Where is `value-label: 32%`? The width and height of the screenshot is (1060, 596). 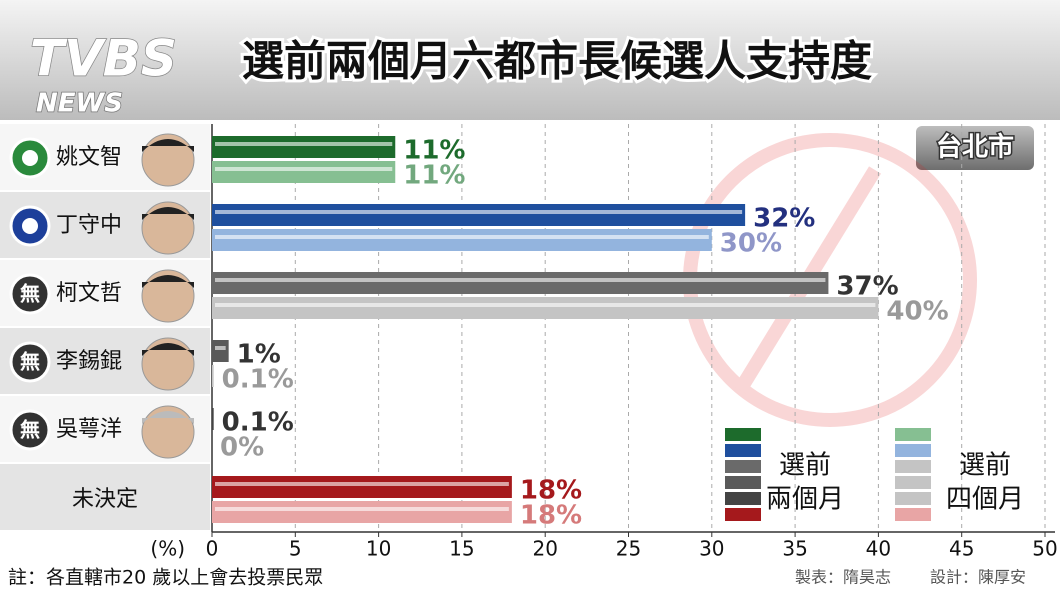 value-label: 32% is located at coordinates (784, 219).